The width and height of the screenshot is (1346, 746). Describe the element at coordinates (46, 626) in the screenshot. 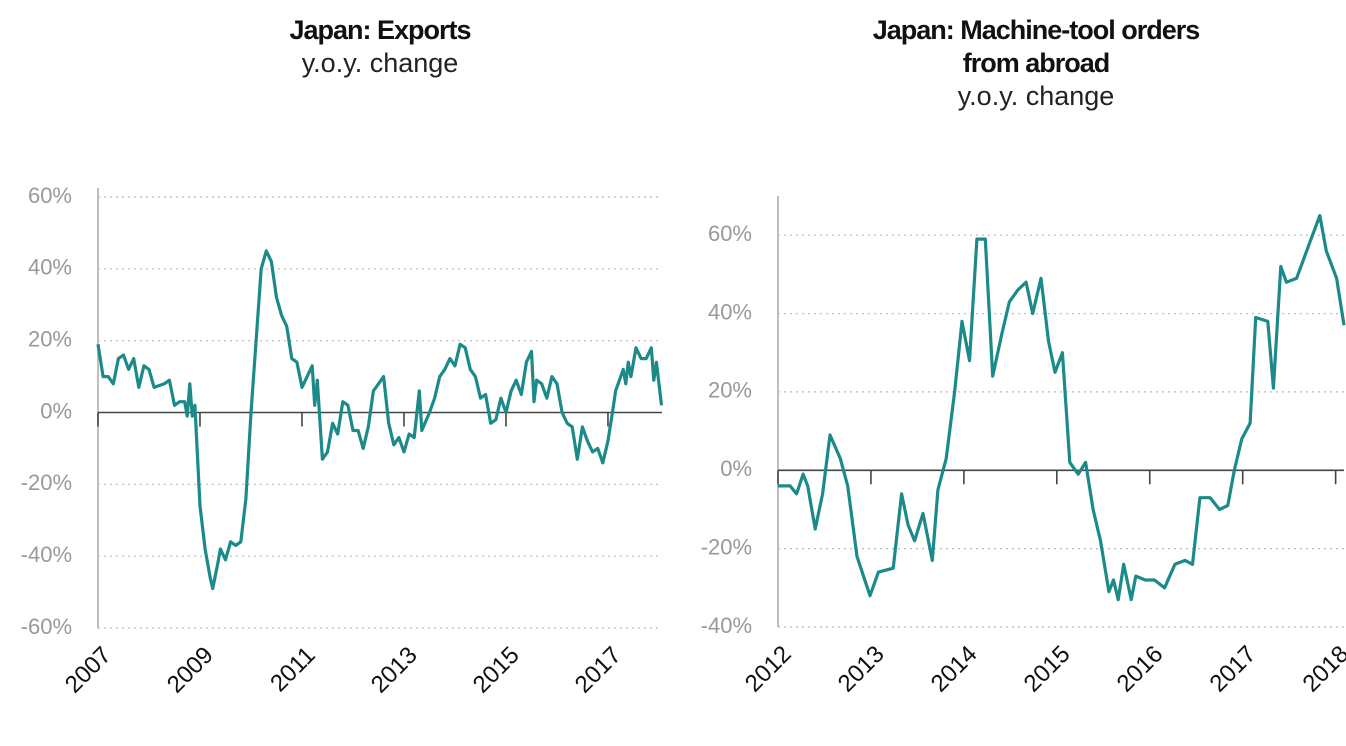

I see `y-tick-label: -60%` at that location.